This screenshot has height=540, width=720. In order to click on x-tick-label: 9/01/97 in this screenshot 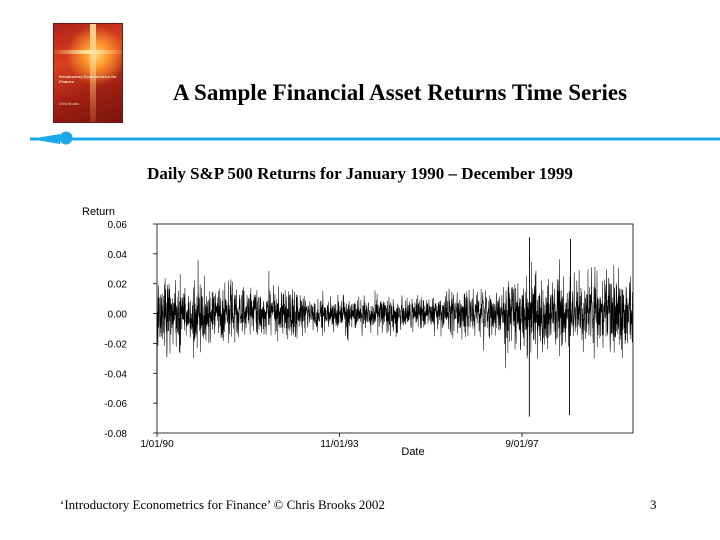, I will do `click(522, 444)`.